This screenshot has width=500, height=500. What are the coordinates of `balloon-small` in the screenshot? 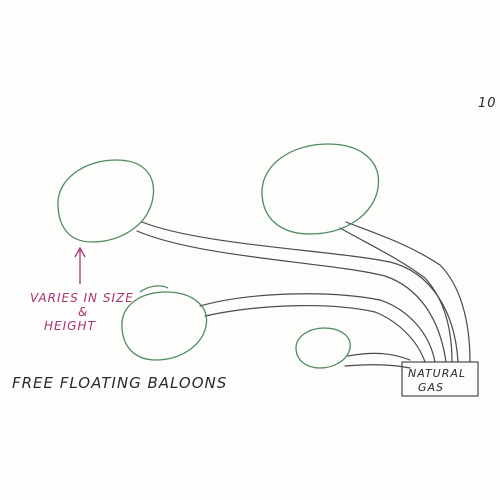 It's located at (323, 348).